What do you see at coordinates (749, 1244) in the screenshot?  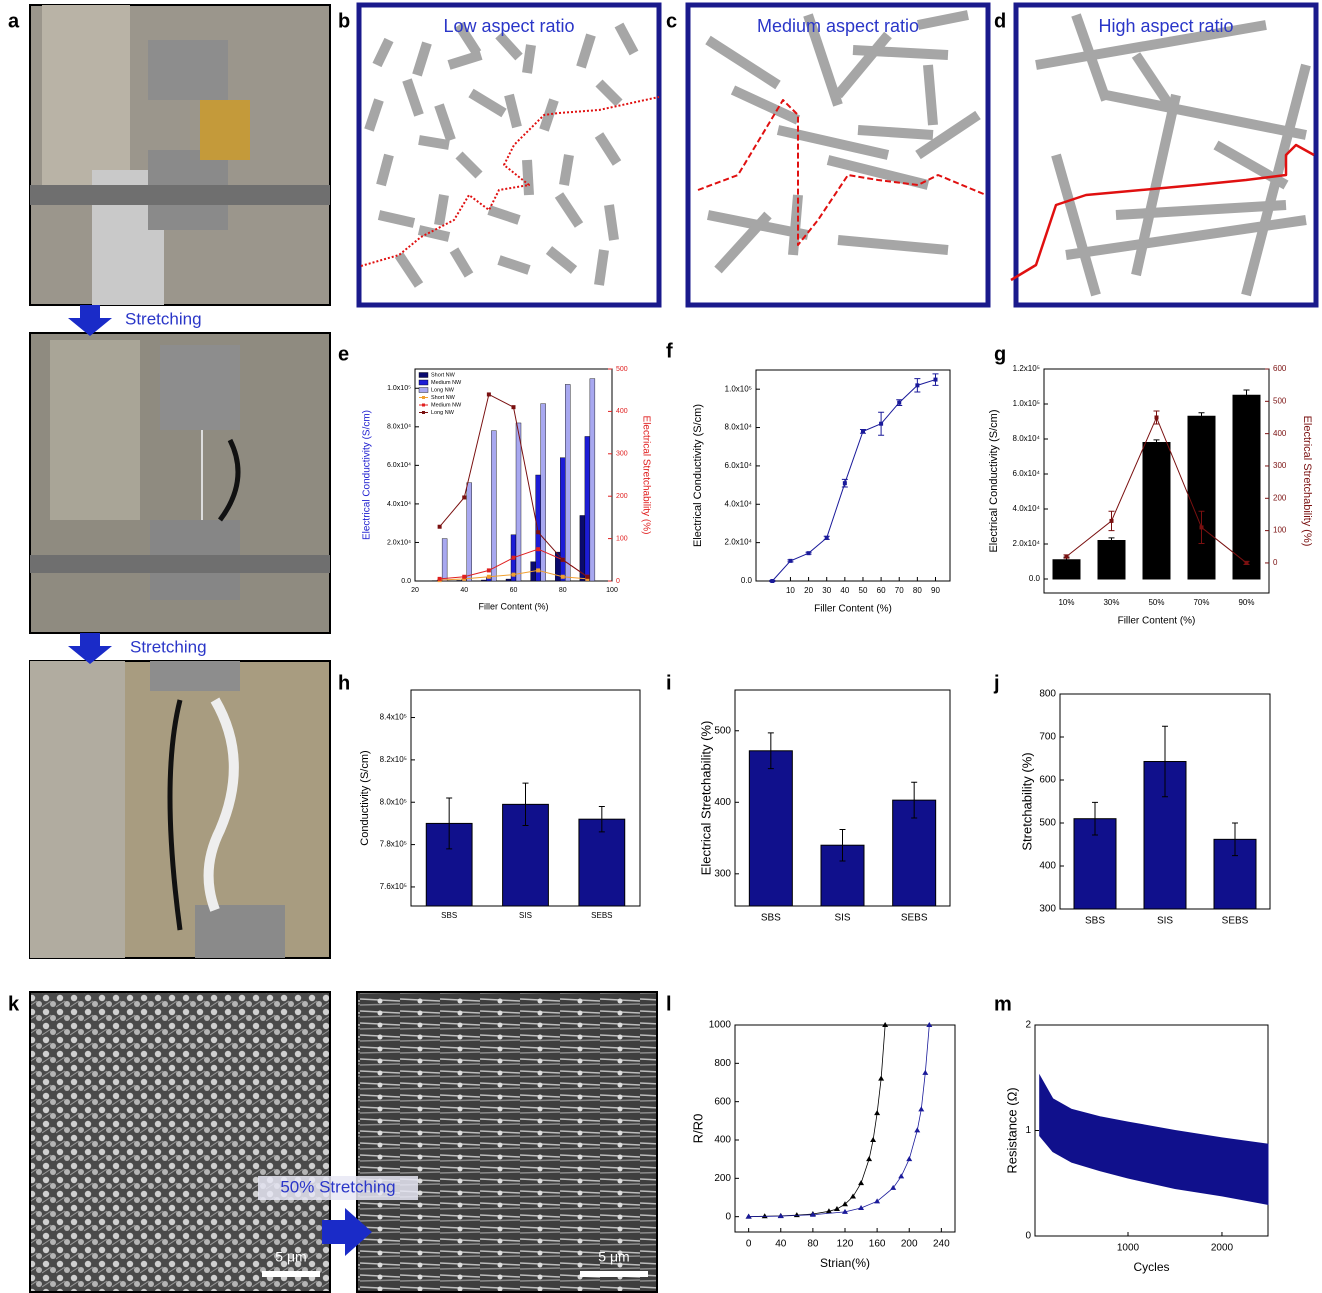 I see `x-tick-label: 0` at bounding box center [749, 1244].